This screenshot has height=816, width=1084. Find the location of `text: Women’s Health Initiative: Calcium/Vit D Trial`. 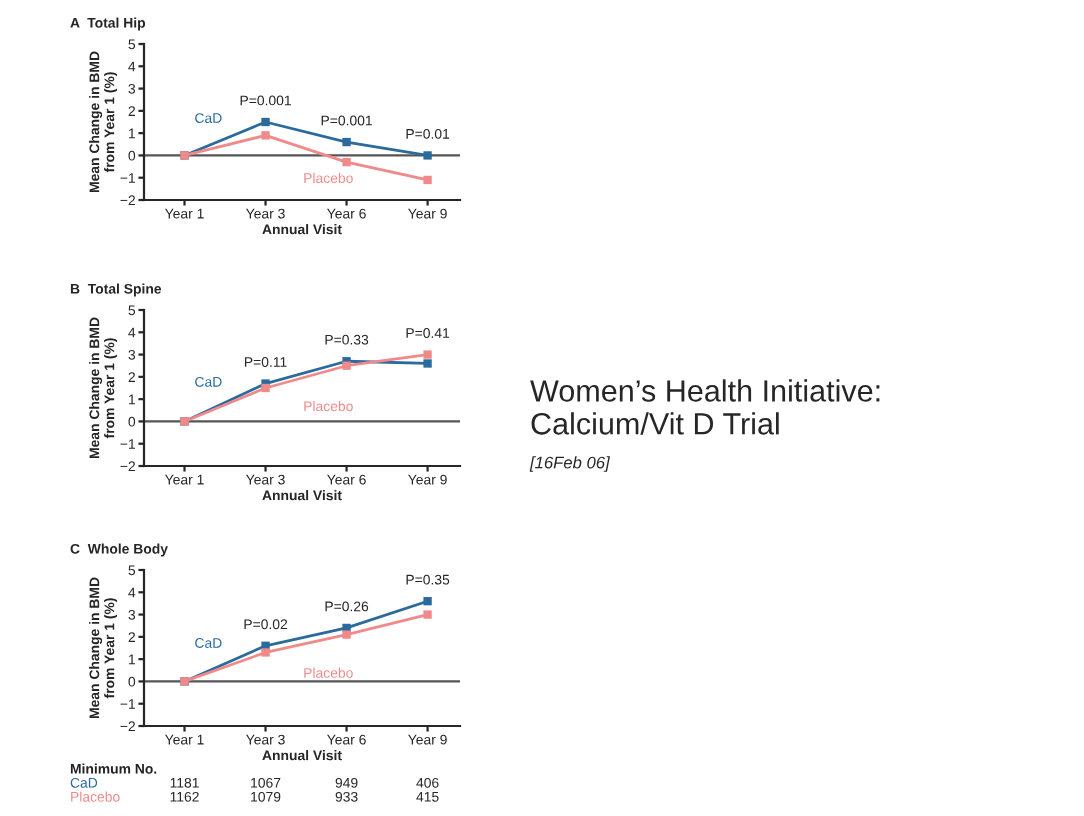

text: Women’s Health Initiative: Calcium/Vit D Trial is located at coordinates (705, 407).